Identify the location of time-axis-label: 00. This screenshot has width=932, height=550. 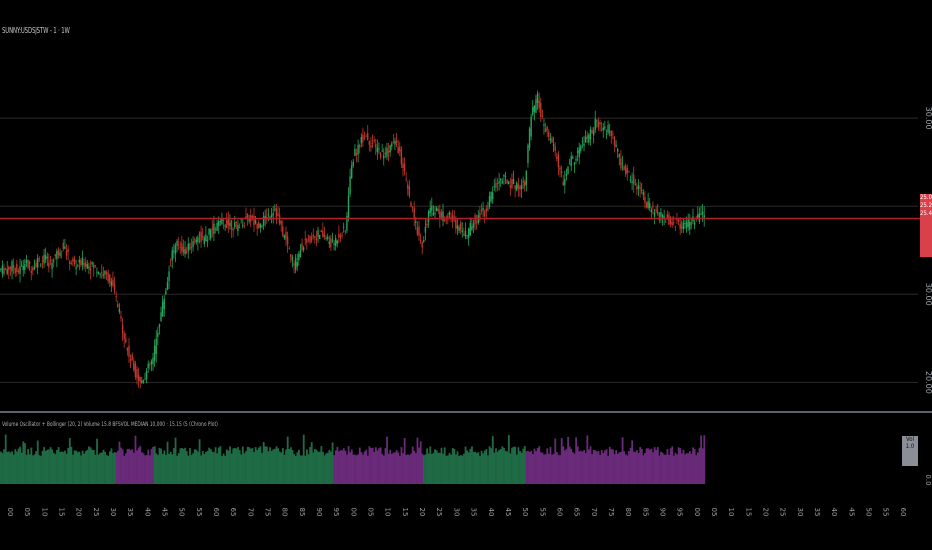
(10, 512).